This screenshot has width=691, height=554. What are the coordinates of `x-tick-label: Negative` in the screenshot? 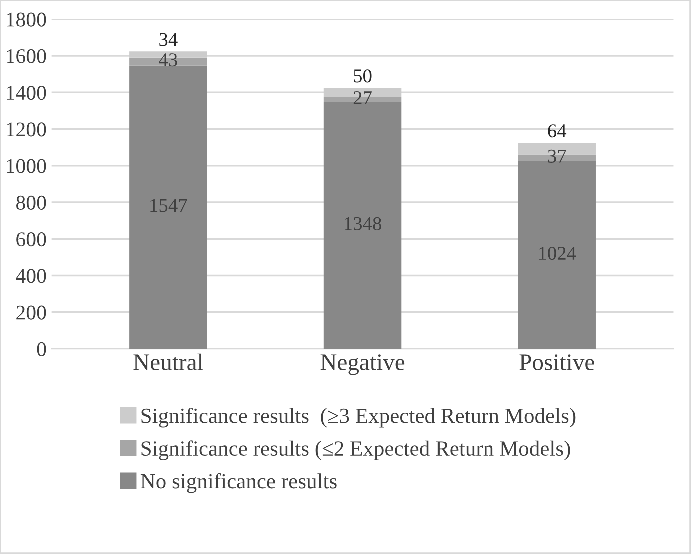 It's located at (362, 365).